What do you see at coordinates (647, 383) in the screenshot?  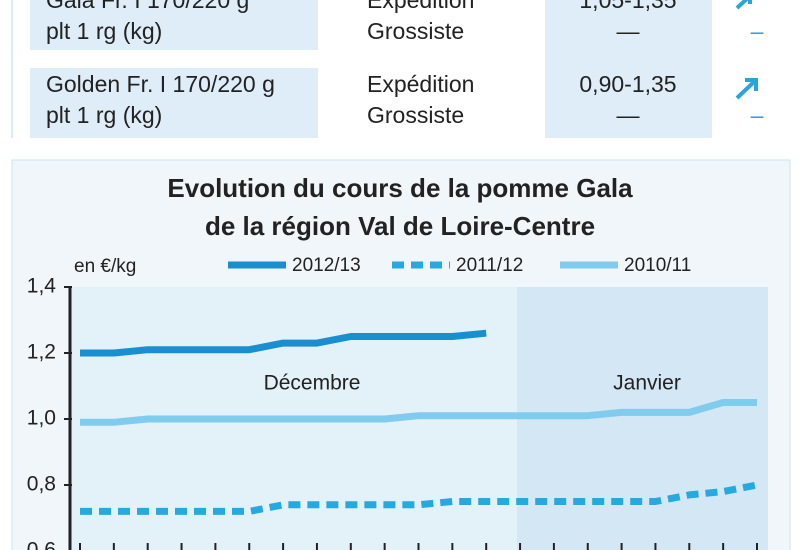 I see `annotation: Janvier` at bounding box center [647, 383].